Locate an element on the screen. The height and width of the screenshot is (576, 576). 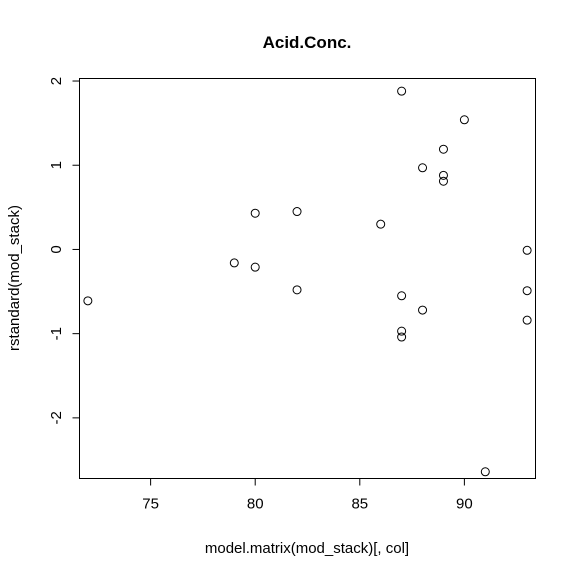
y-tick-label: 2 is located at coordinates (56, 81).